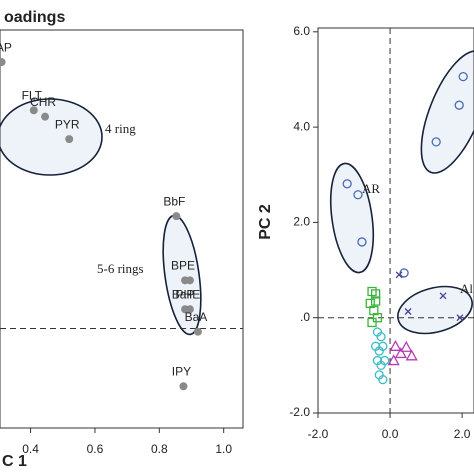  I want to click on y-tick-label: 2.0, so click(301, 222).